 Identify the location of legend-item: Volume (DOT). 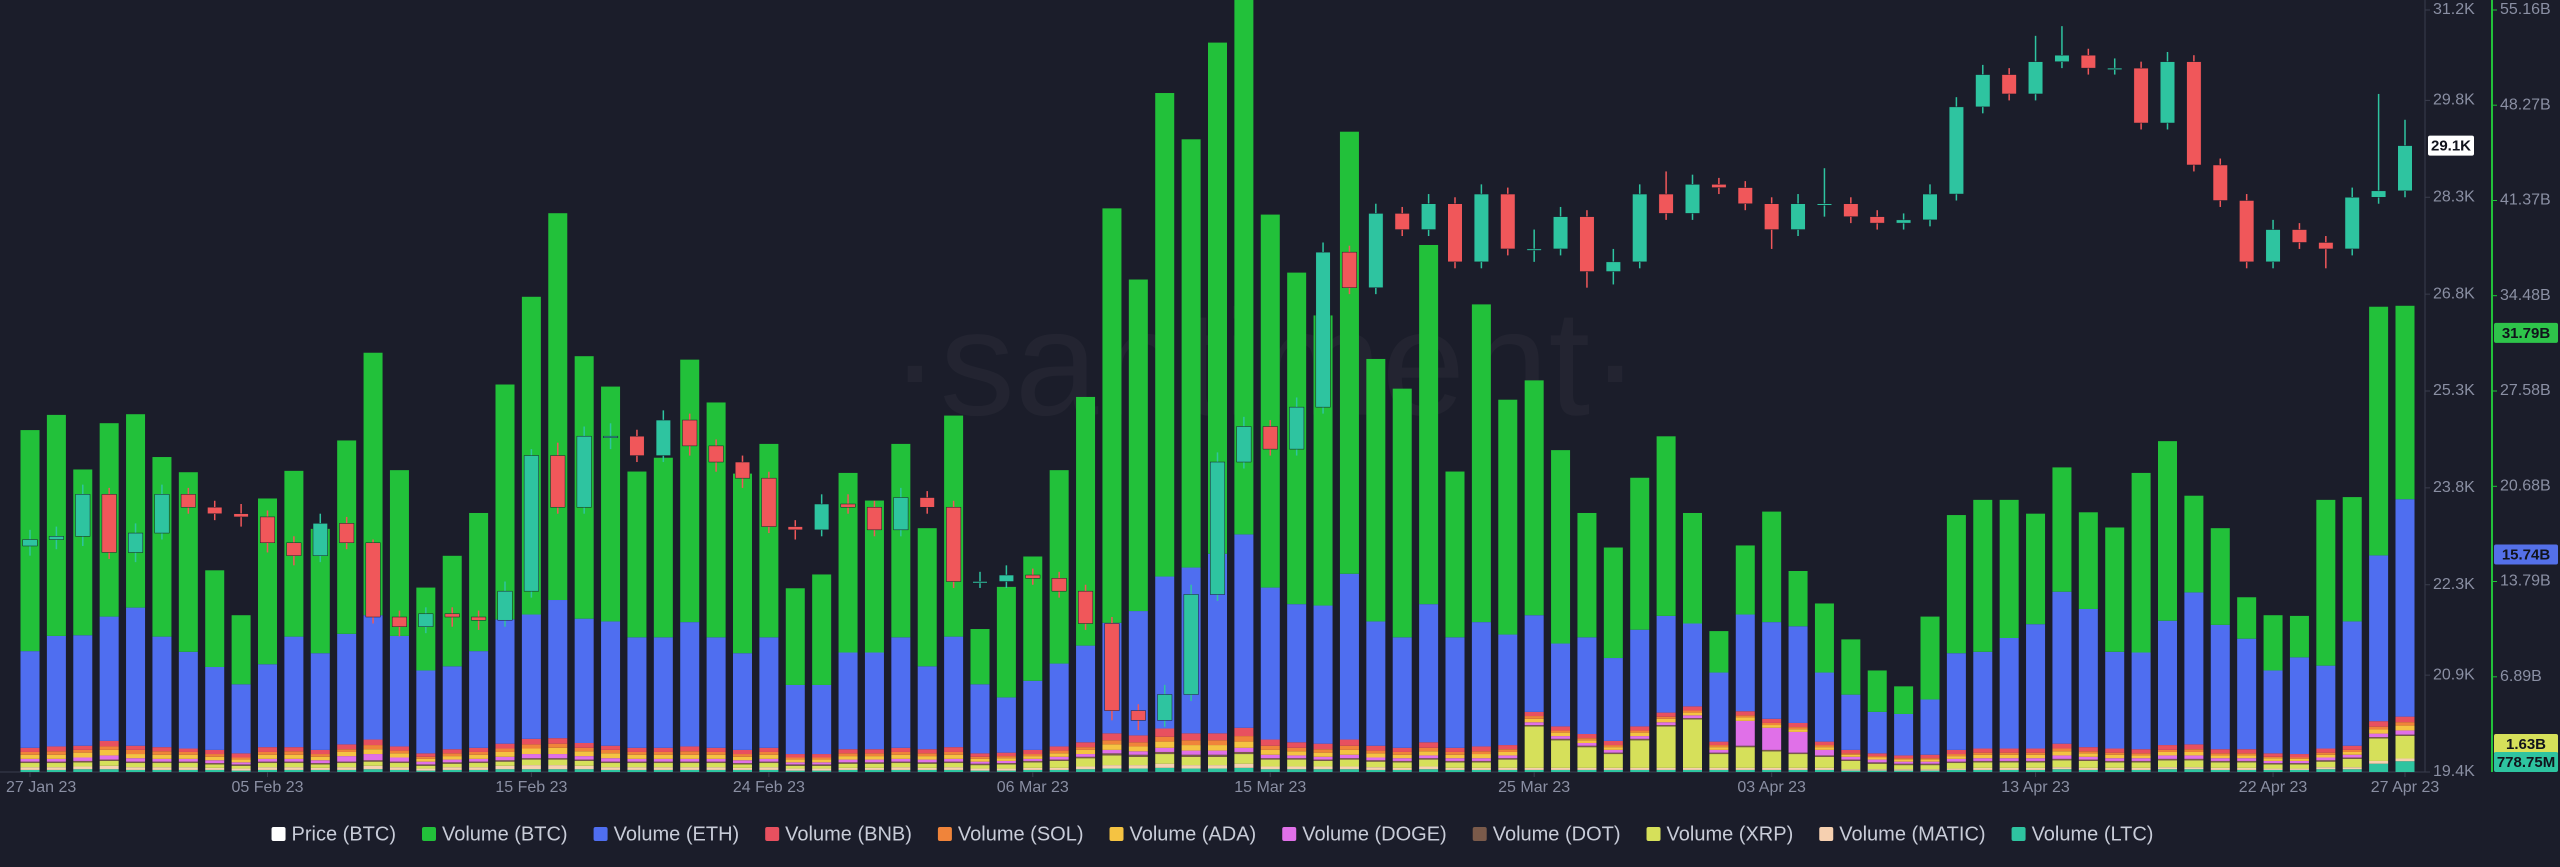
(1546, 834).